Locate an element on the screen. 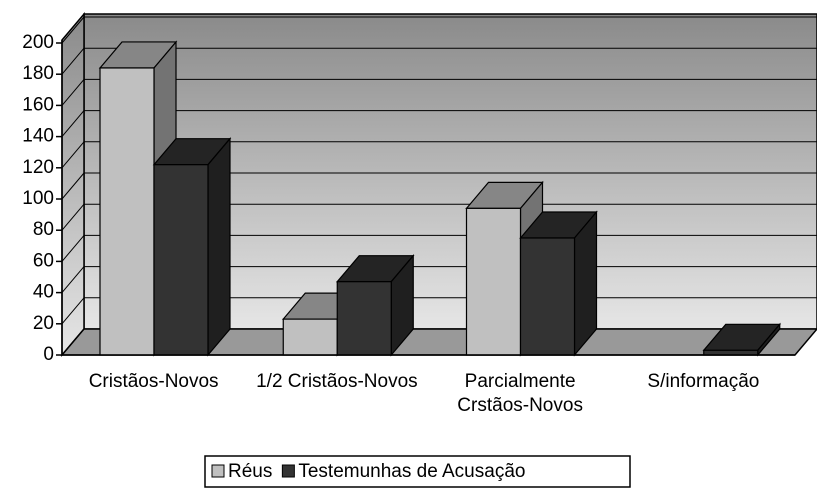 The width and height of the screenshot is (817, 490). y-tick-label: 180 is located at coordinates (38, 73).